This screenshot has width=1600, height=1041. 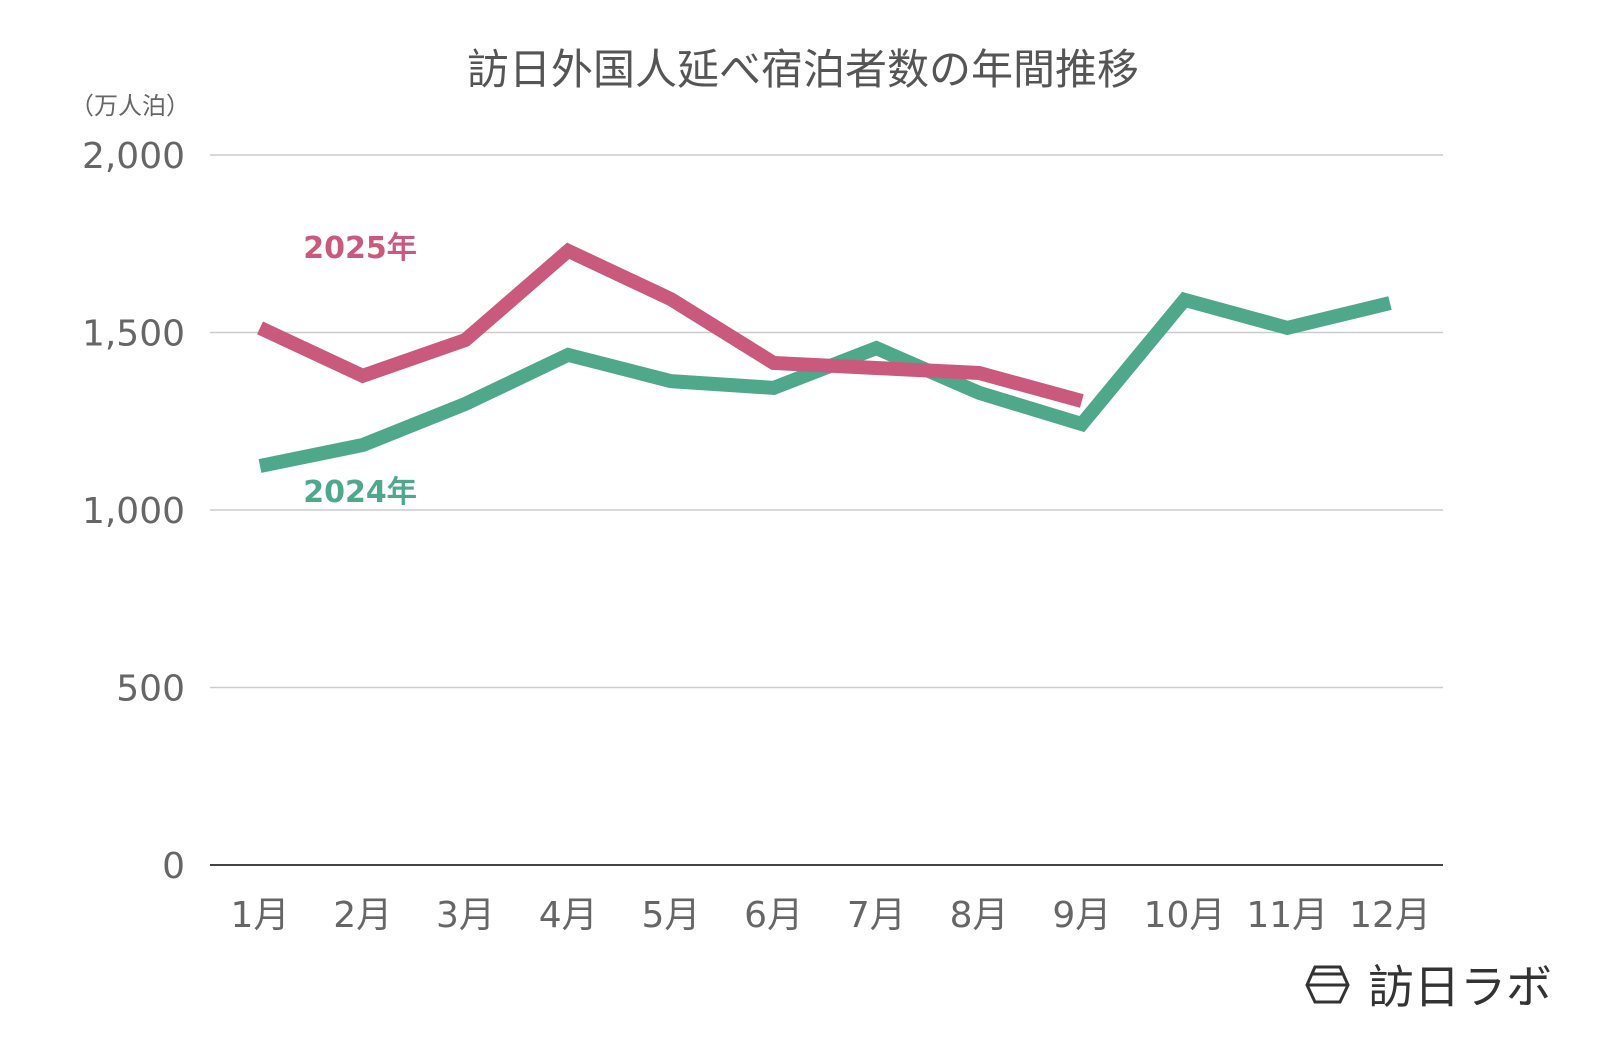 What do you see at coordinates (362, 915) in the screenshot?
I see `x-tick-label: 2月` at bounding box center [362, 915].